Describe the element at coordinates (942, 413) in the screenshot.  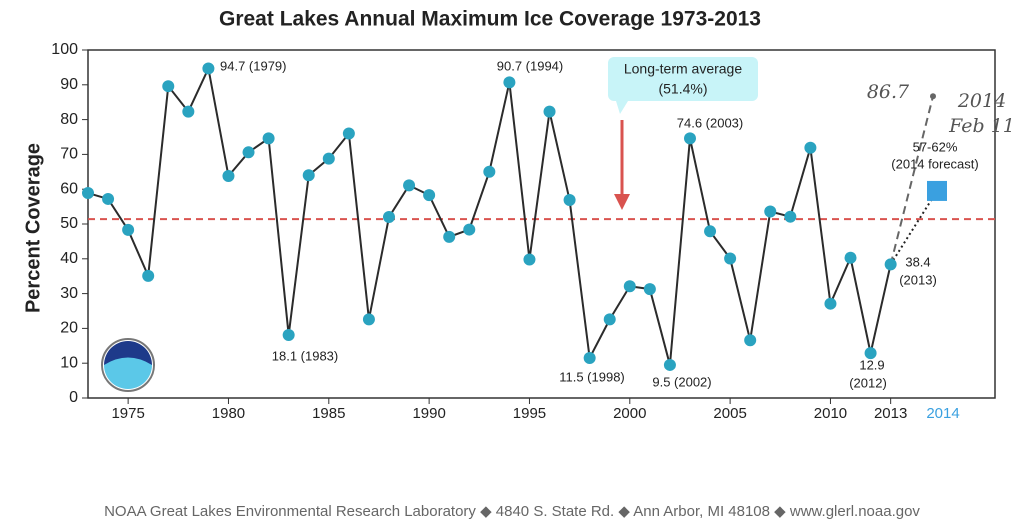
I see `x-tick-label: 2014` at that location.